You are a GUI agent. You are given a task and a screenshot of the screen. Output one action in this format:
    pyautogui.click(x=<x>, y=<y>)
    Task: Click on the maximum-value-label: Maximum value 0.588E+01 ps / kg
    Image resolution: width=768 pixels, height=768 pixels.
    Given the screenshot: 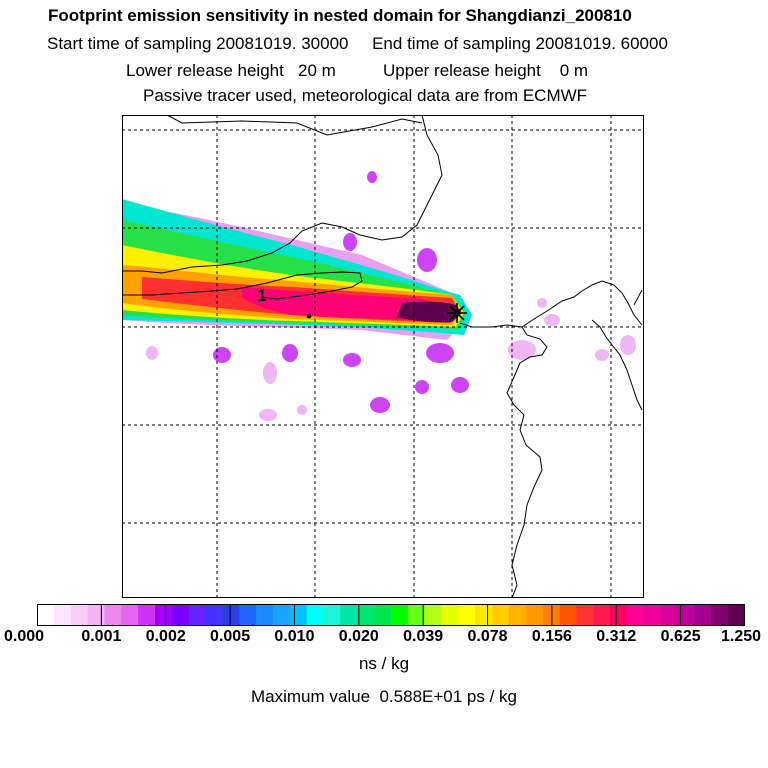 What is the action you would take?
    pyautogui.click(x=384, y=696)
    